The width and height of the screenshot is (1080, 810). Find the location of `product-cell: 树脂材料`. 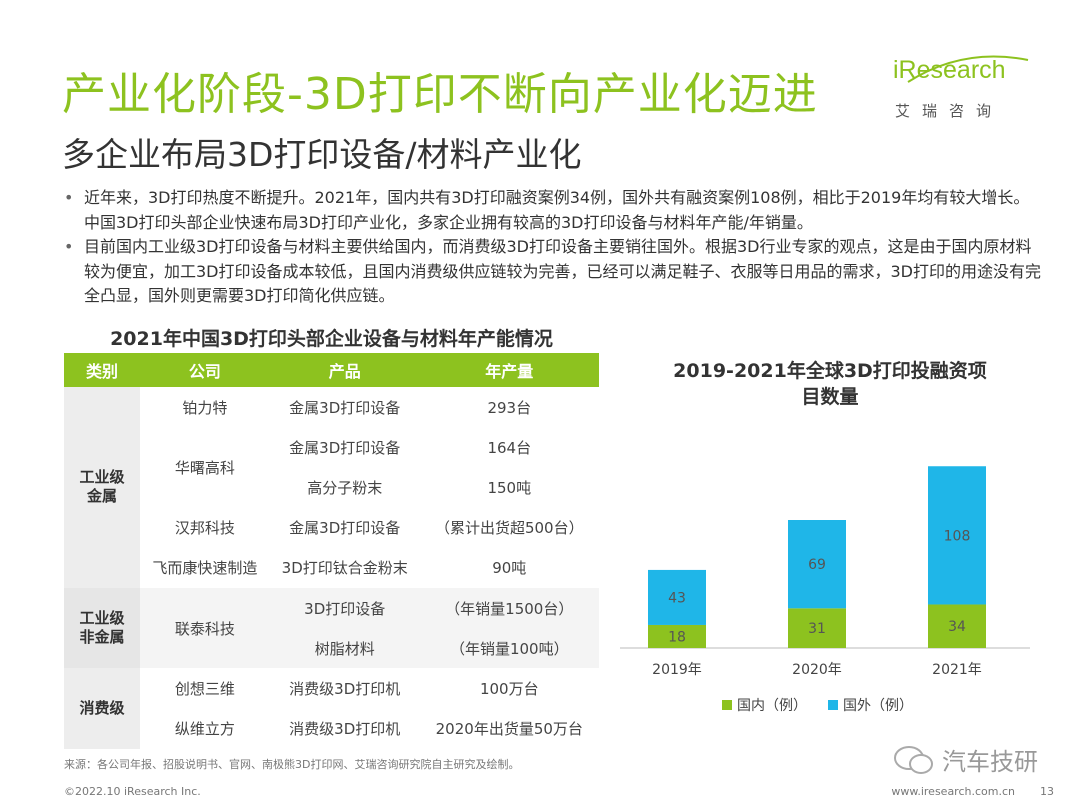

product-cell: 树脂材料 is located at coordinates (344, 648).